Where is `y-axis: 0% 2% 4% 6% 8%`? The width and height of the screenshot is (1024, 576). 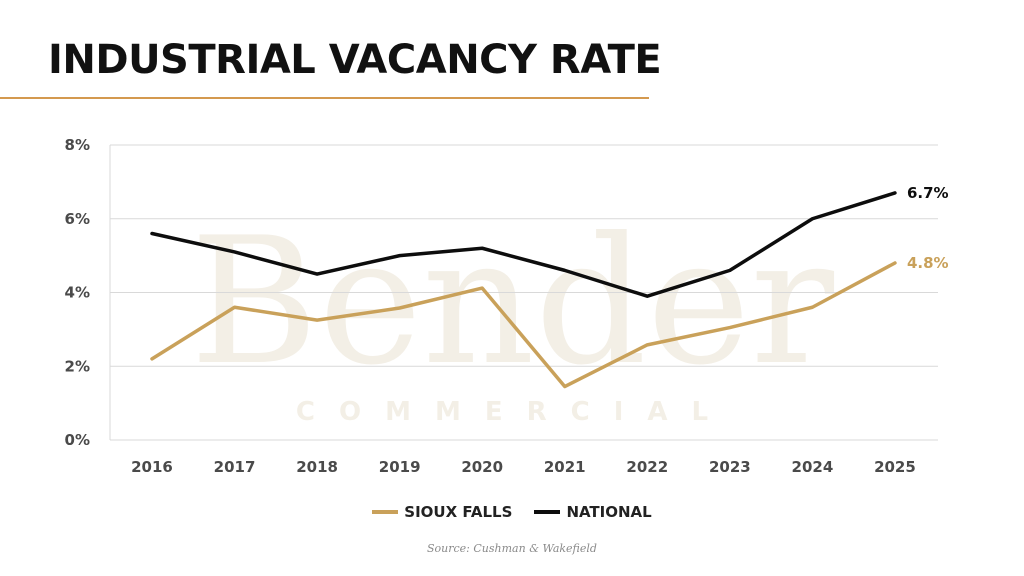 y-axis: 0% 2% 4% 6% 8% is located at coordinates (77, 292).